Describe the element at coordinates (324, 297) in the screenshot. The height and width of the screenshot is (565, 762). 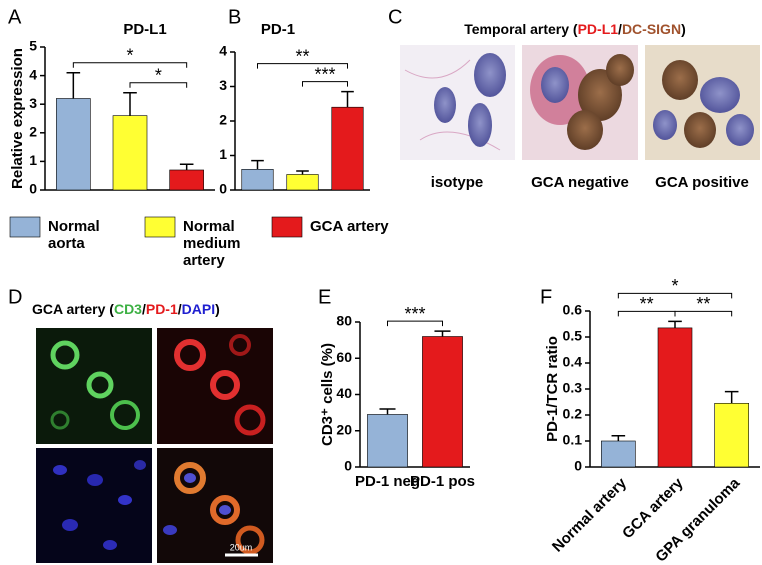
I see `panel-letter: E` at that location.